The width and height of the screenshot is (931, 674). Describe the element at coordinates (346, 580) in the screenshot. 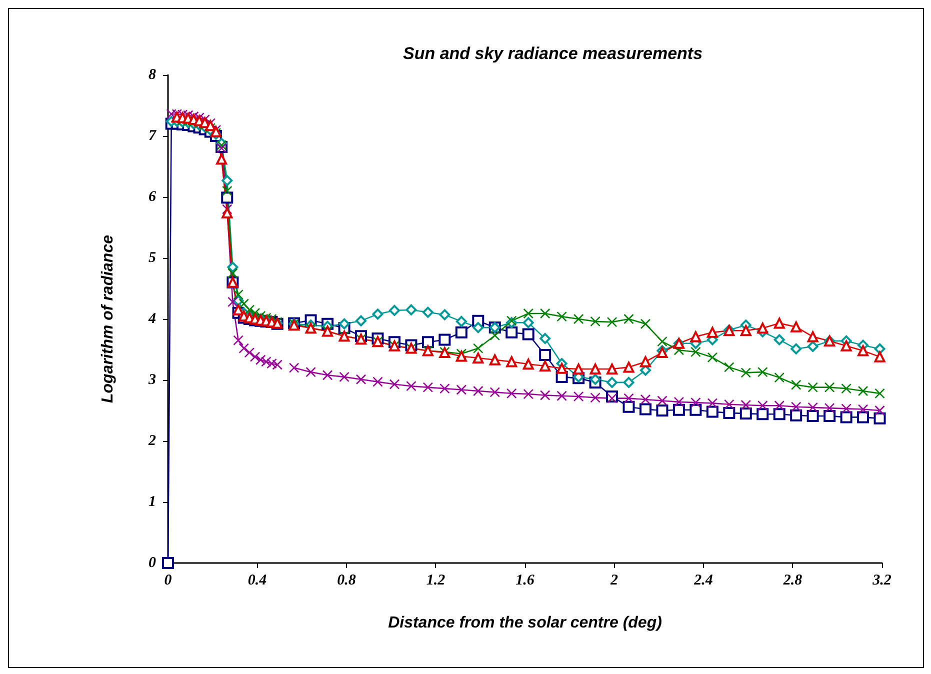

I see `x-tick-label: 0.8` at that location.